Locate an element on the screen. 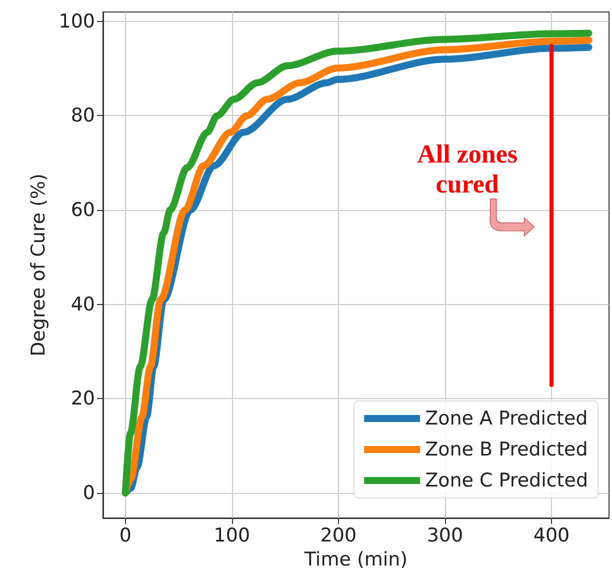  annotation: All zones cured is located at coordinates (467, 168).